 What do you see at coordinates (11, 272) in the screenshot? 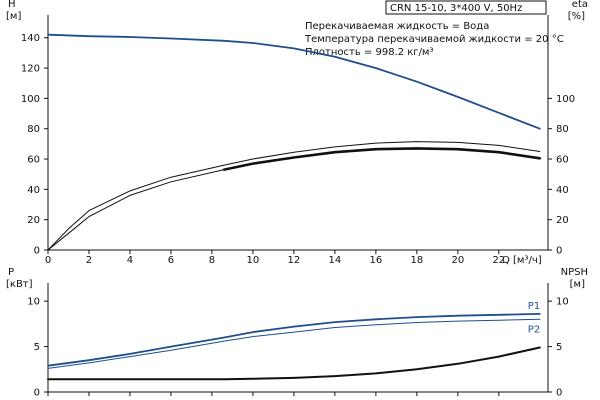
I see `y-left-label: P` at bounding box center [11, 272].